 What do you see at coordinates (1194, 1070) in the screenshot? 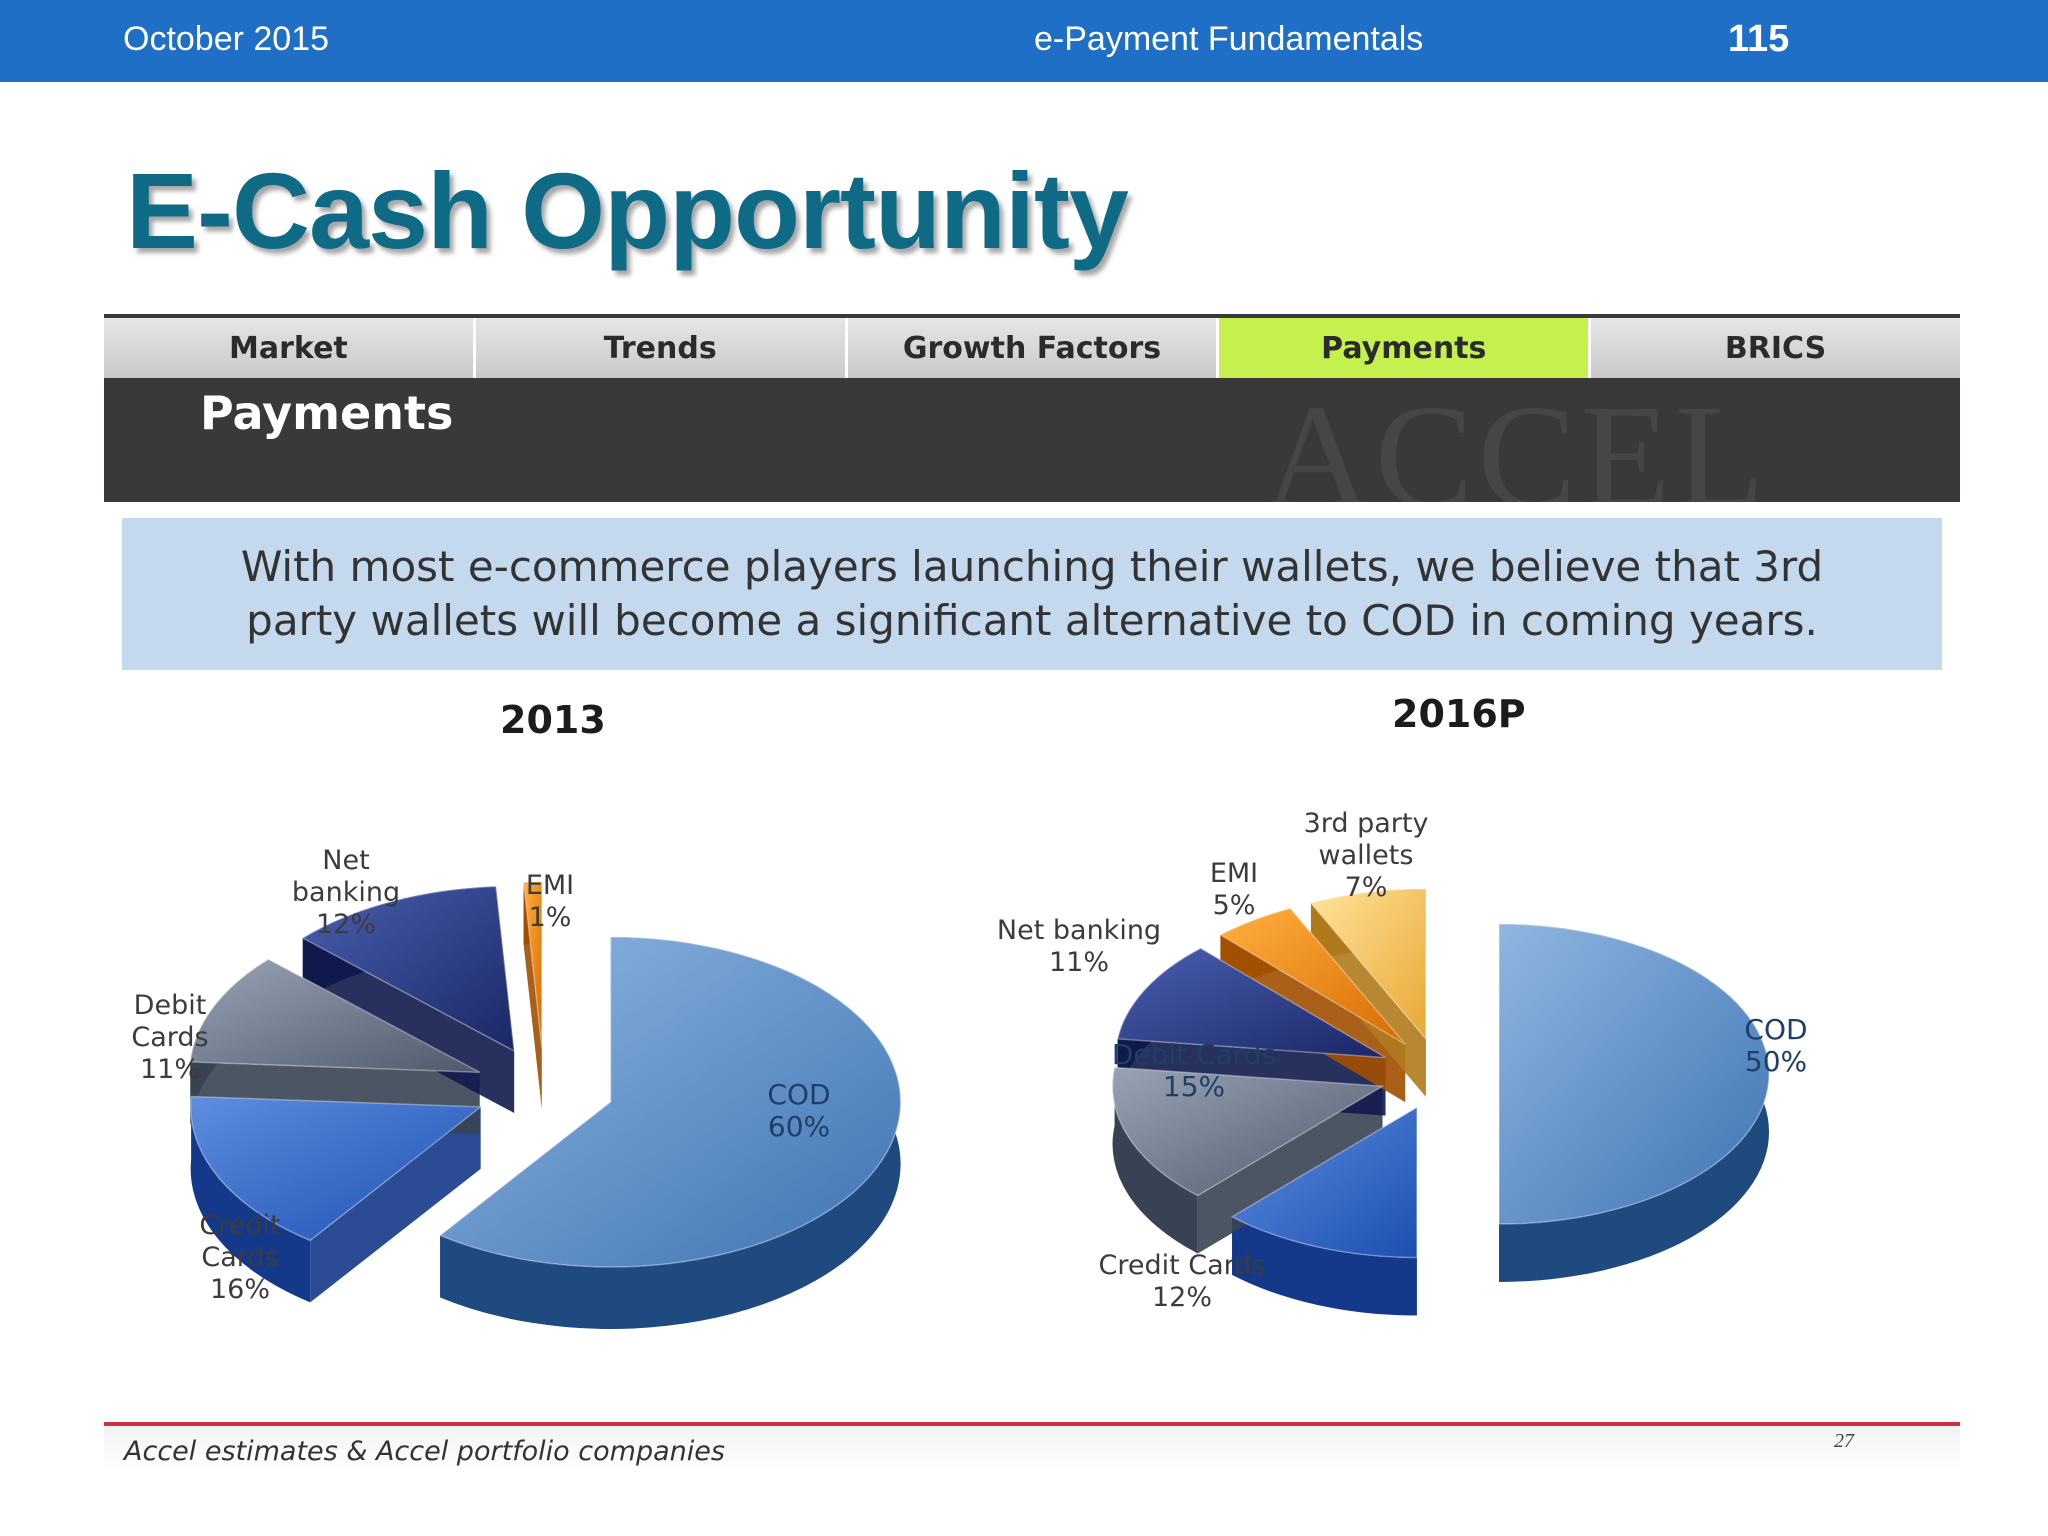
I see `pie-label-2016p-debit-cards: Debit Cards 15%` at bounding box center [1194, 1070].